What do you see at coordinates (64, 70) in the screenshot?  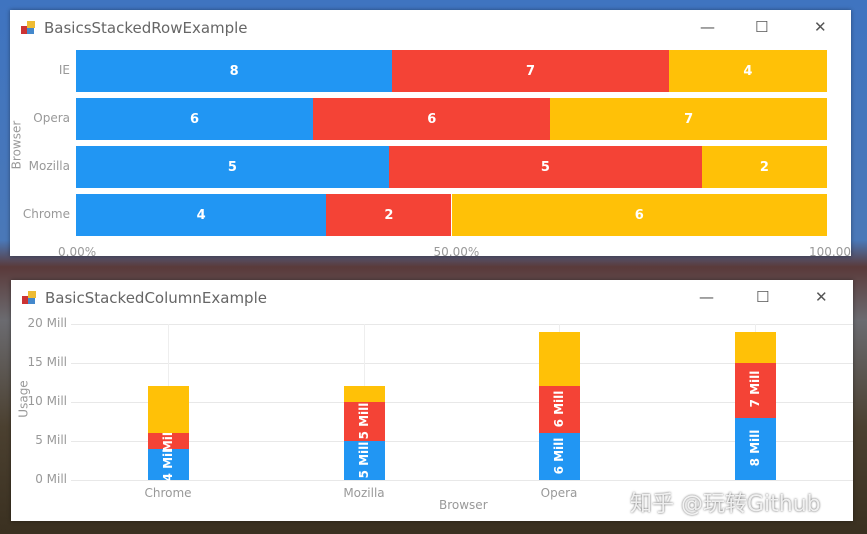 I see `category-label: IE` at bounding box center [64, 70].